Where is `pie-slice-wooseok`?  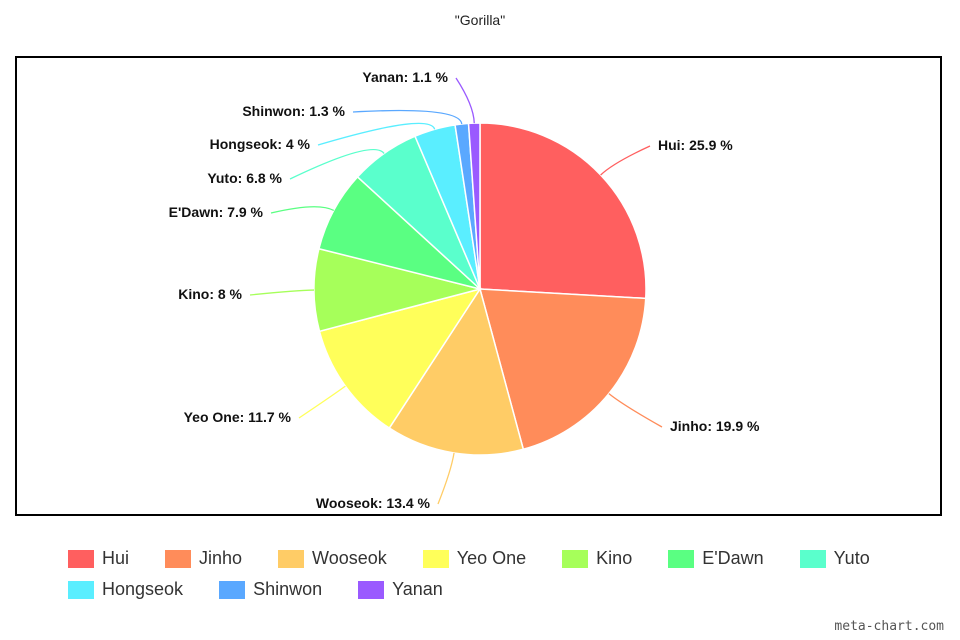 pie-slice-wooseok is located at coordinates (456, 371).